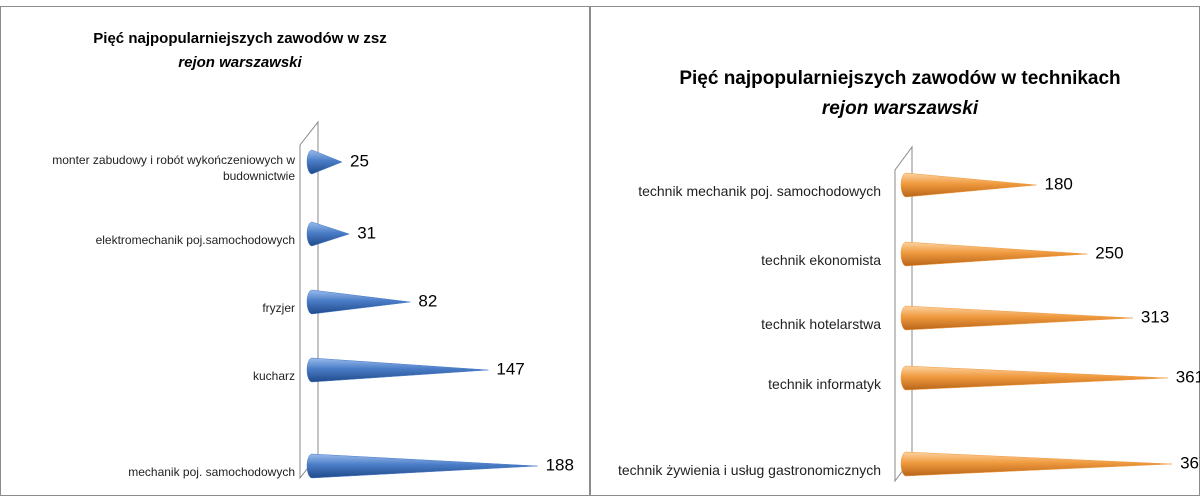 The height and width of the screenshot is (497, 1200). I want to click on category-label: elektromechanik poj.samochodowych, so click(195, 240).